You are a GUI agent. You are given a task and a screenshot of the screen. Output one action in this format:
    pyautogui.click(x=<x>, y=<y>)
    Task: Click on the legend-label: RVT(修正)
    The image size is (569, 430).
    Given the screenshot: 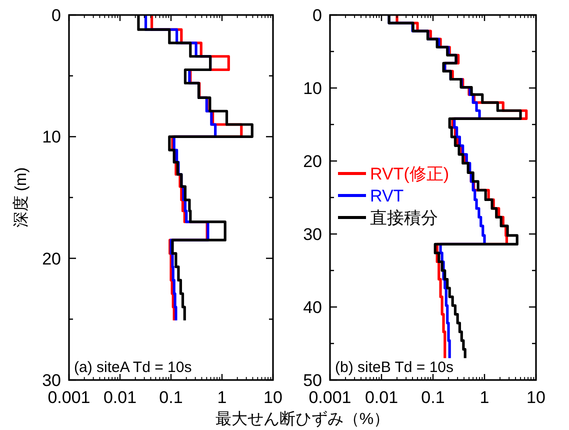 What is the action you would take?
    pyautogui.click(x=410, y=174)
    